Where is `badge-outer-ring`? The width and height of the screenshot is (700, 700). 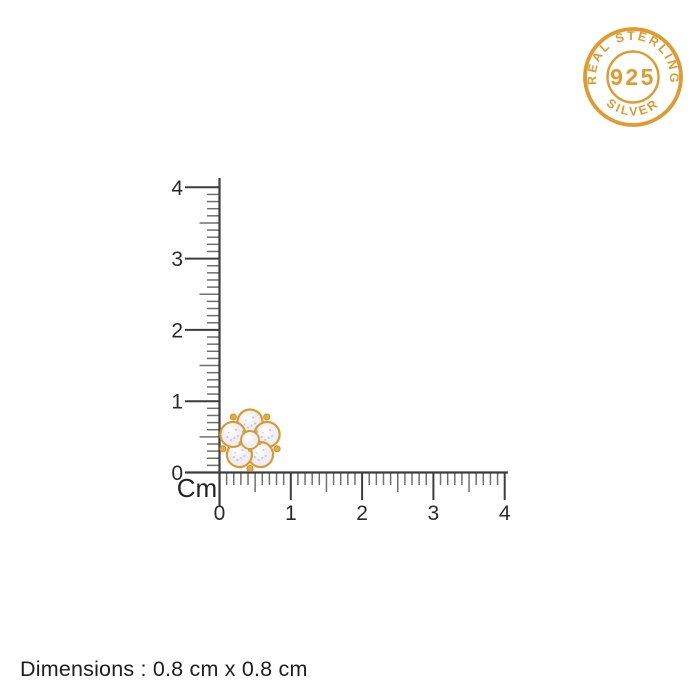
badge-outer-ring is located at coordinates (633, 77).